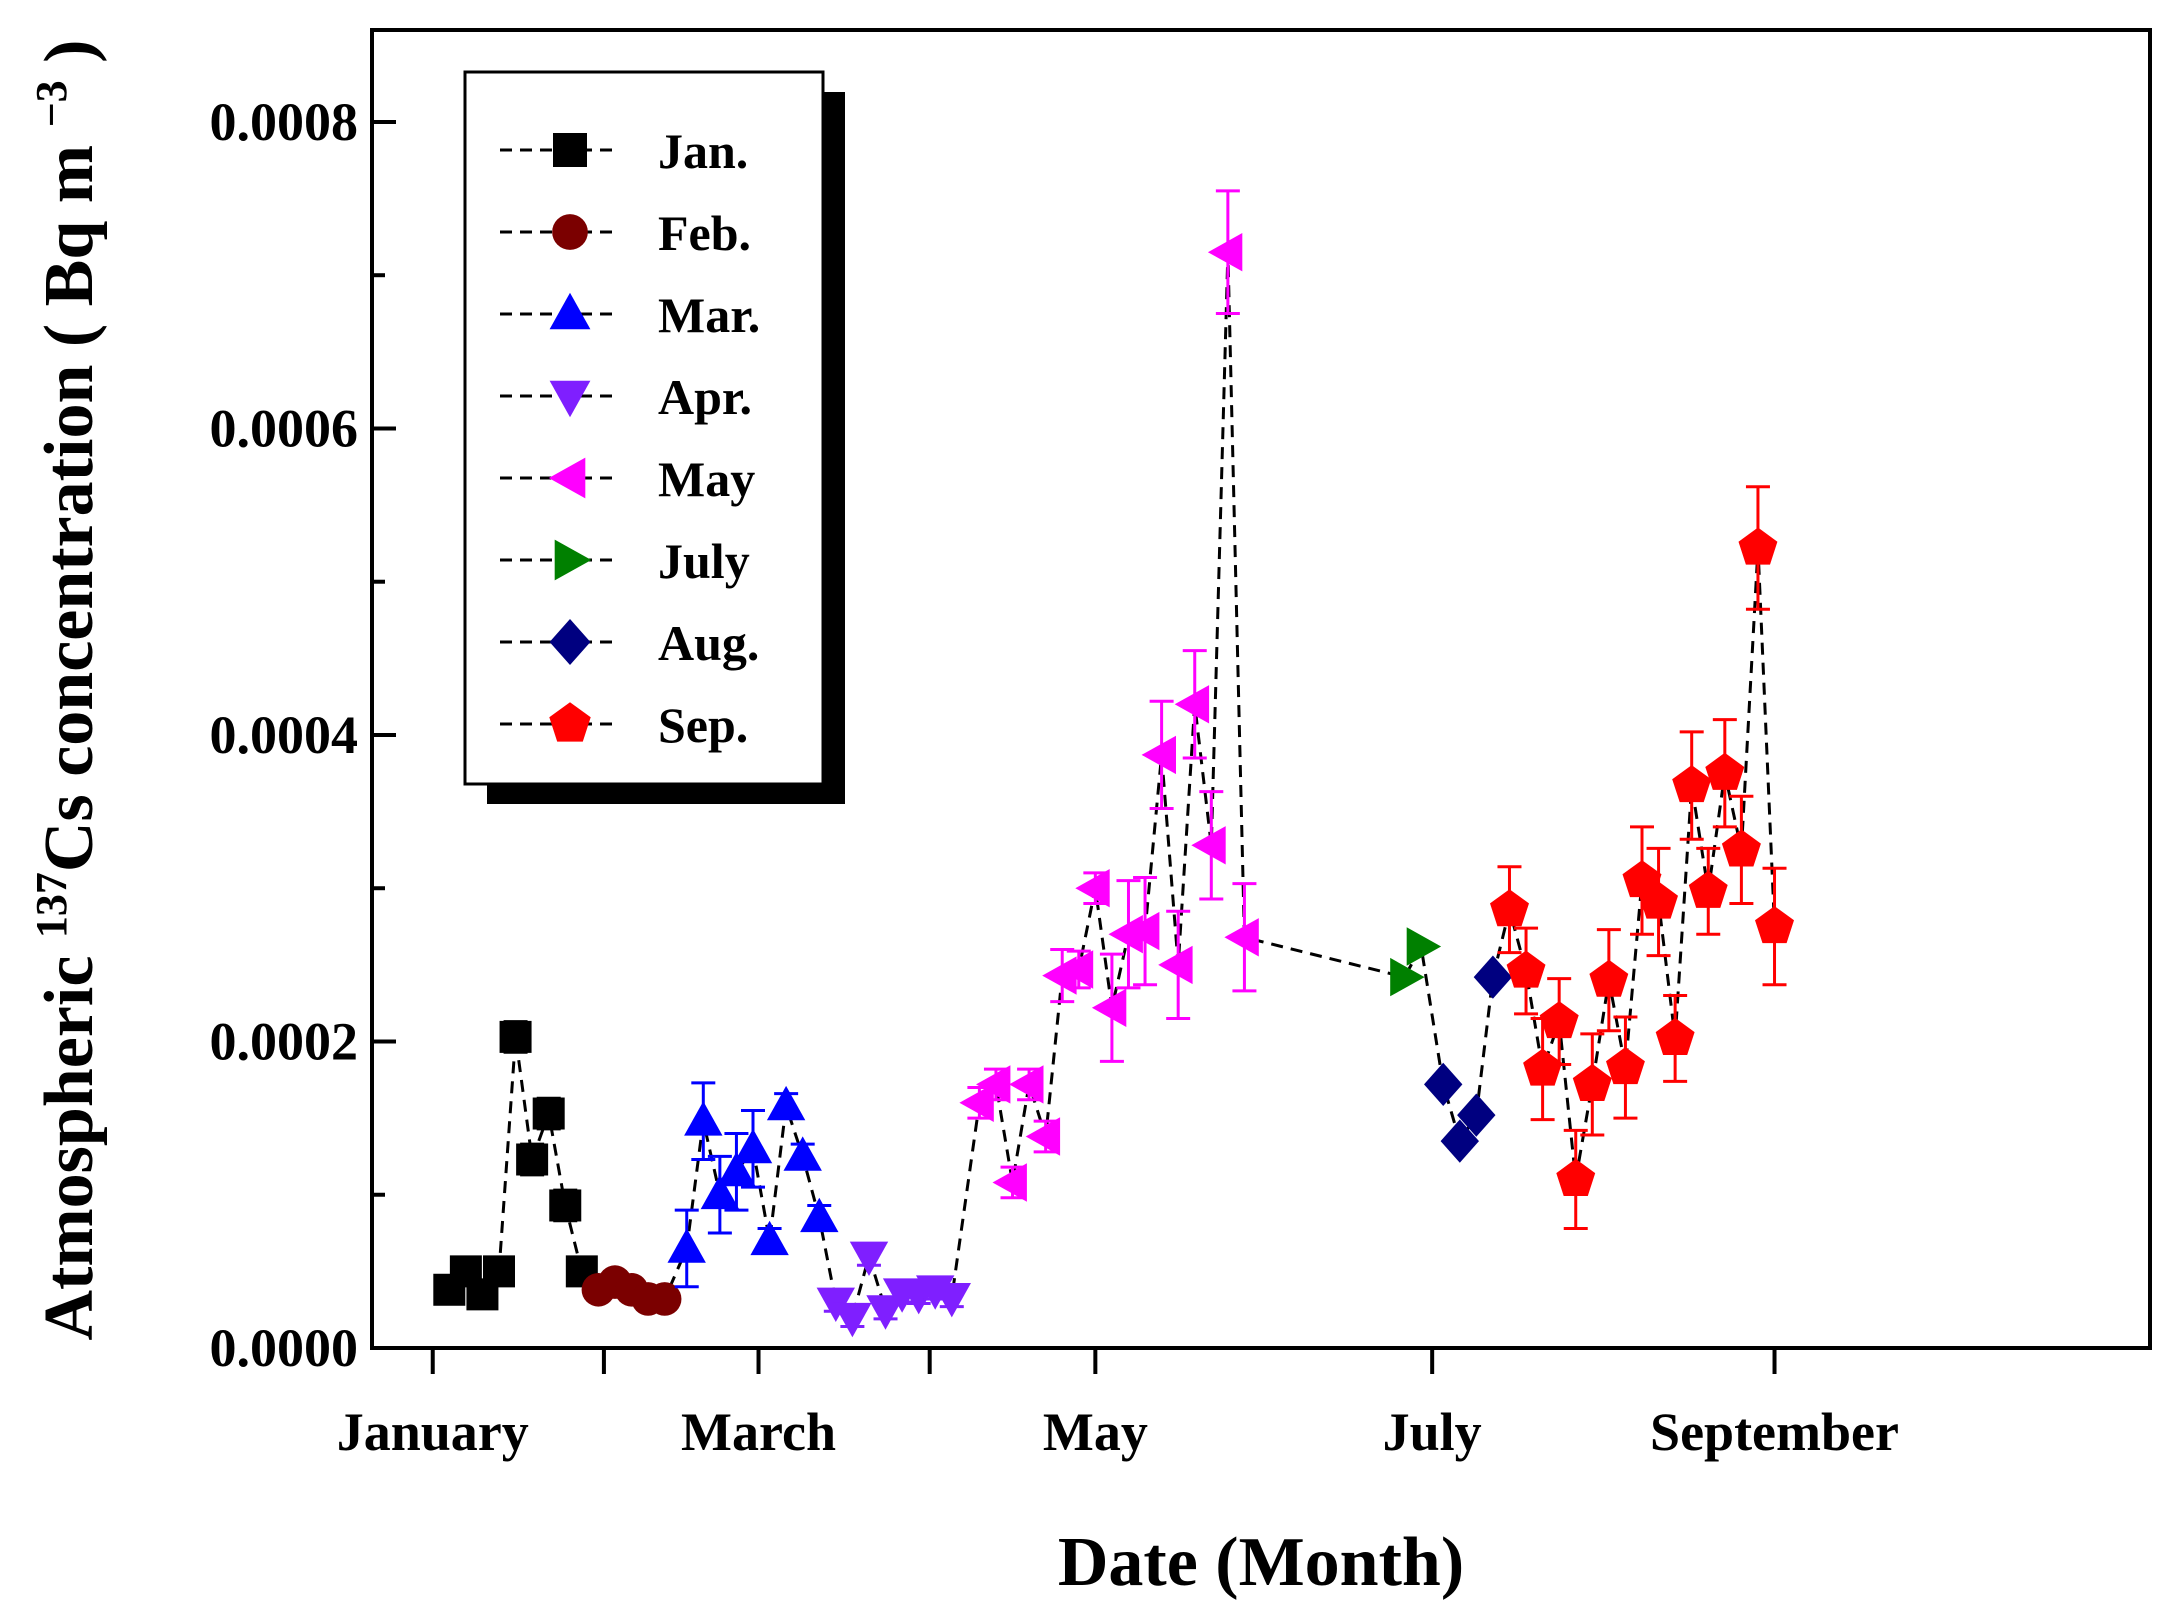 The height and width of the screenshot is (1621, 2174). I want to click on legend-label: Feb., so click(704, 233).